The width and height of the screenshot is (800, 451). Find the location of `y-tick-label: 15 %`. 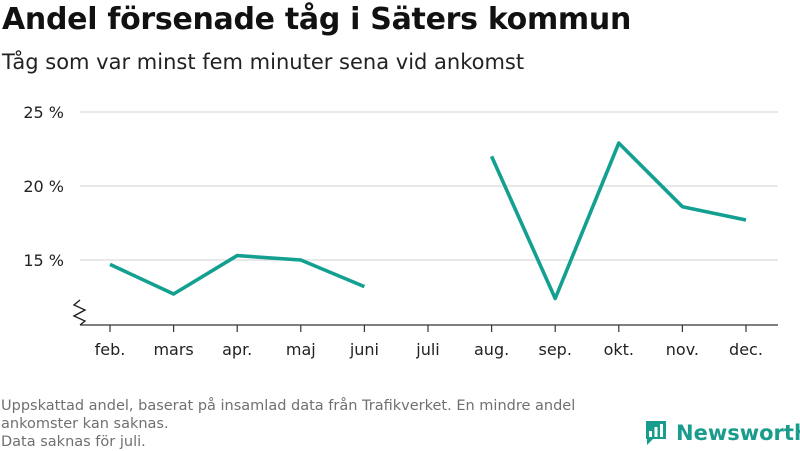

y-tick-label: 15 % is located at coordinates (43, 260).